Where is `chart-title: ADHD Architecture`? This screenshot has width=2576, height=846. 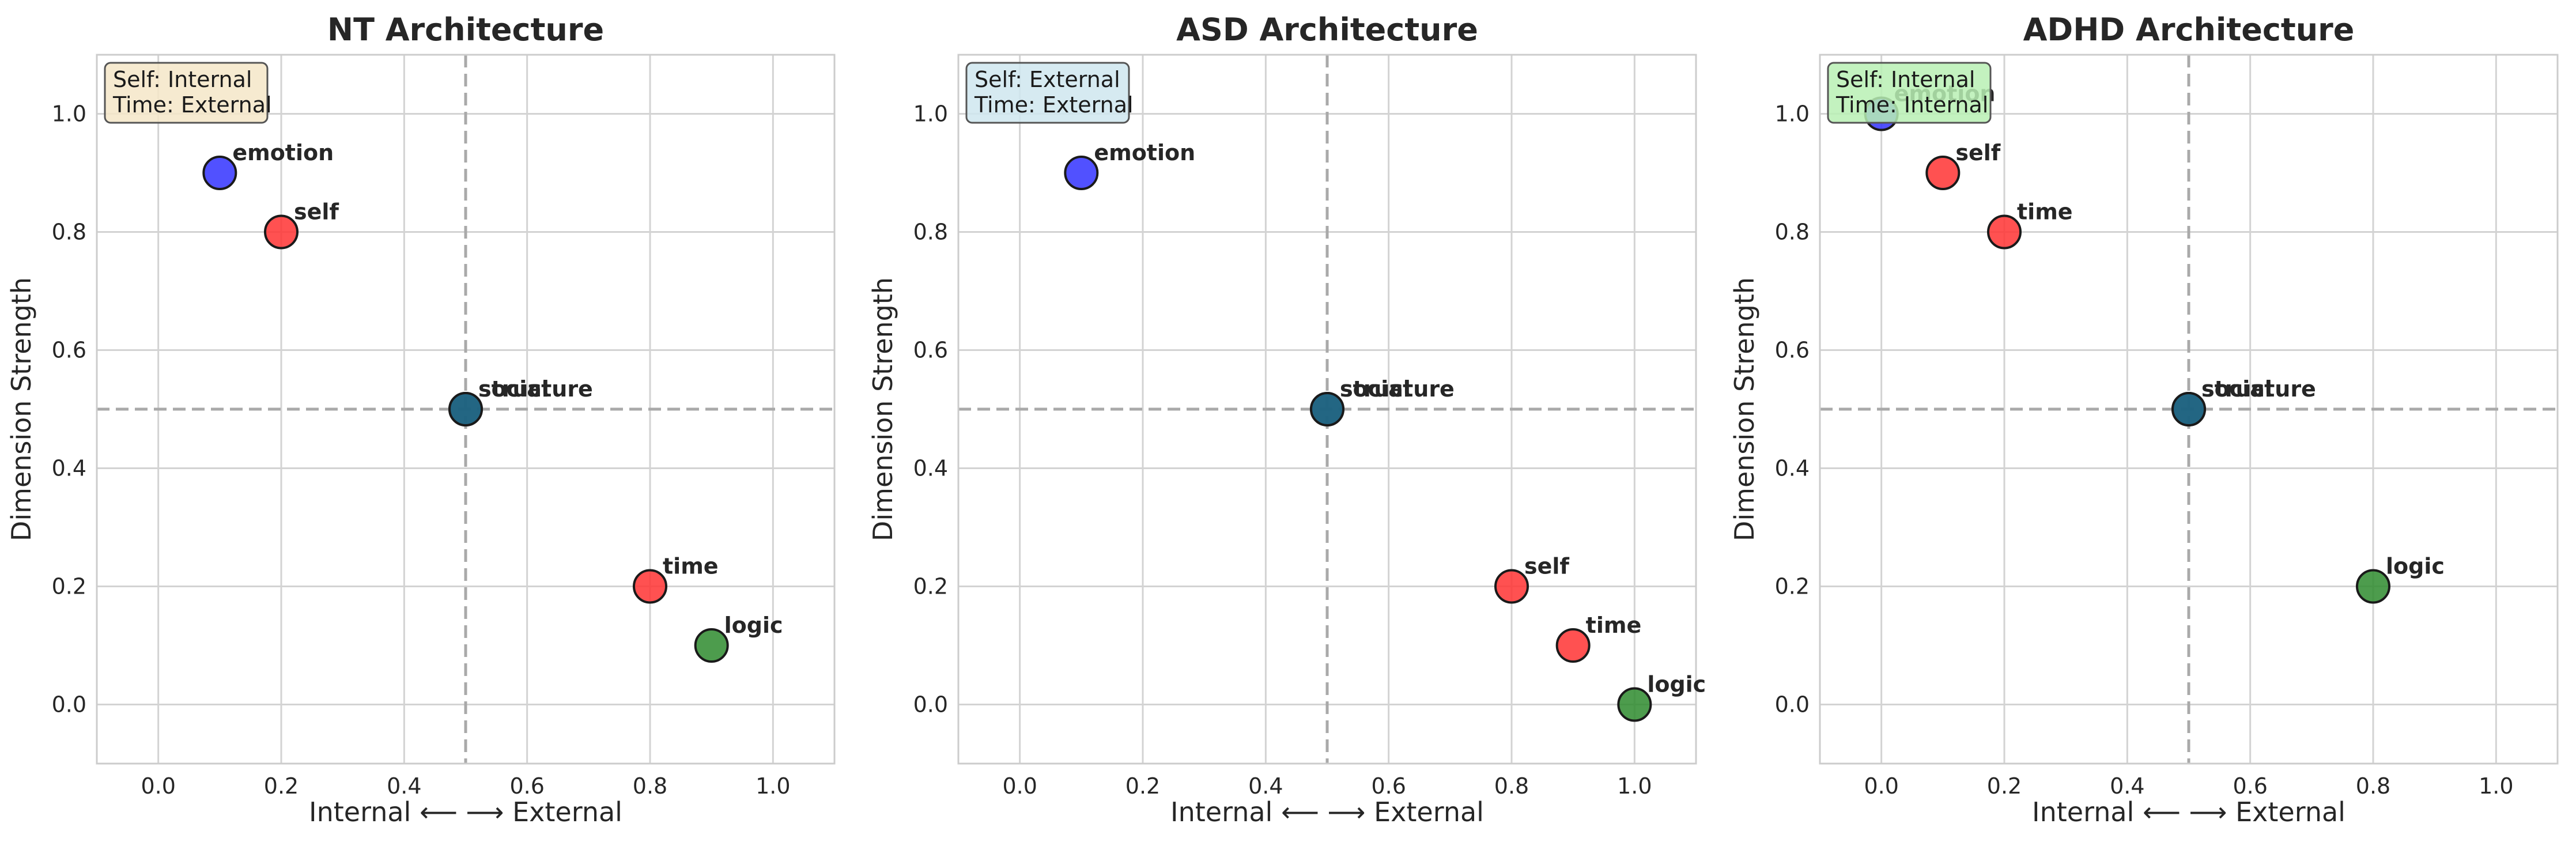 chart-title: ADHD Architecture is located at coordinates (2189, 30).